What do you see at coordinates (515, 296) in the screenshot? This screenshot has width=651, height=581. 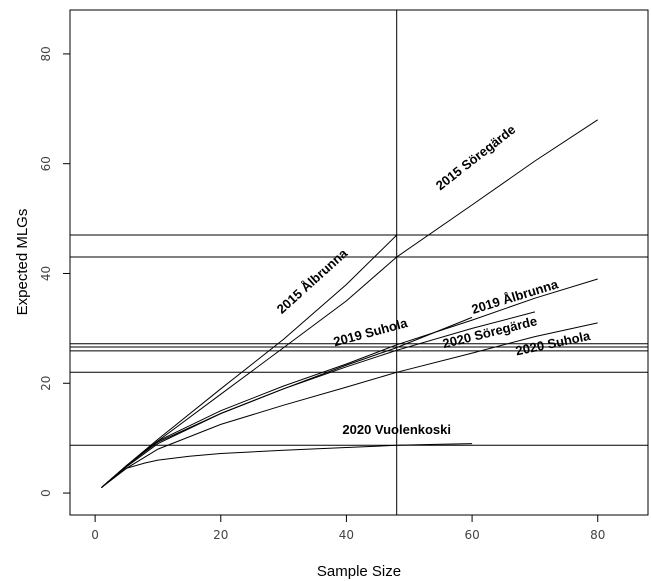 I see `curve-label: 2019 Ålbrunna` at bounding box center [515, 296].